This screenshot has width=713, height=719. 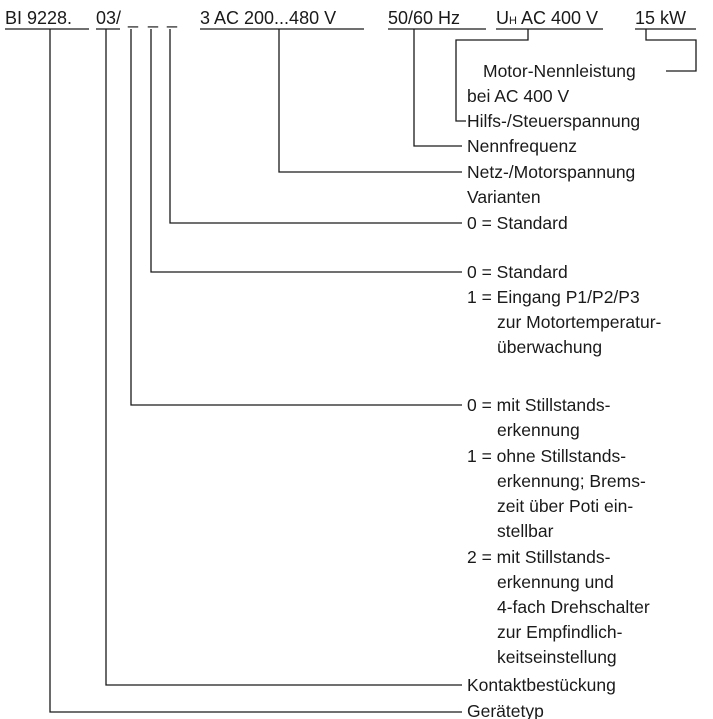 What do you see at coordinates (541, 685) in the screenshot?
I see `label-contact-equipment: Kontaktbestückung` at bounding box center [541, 685].